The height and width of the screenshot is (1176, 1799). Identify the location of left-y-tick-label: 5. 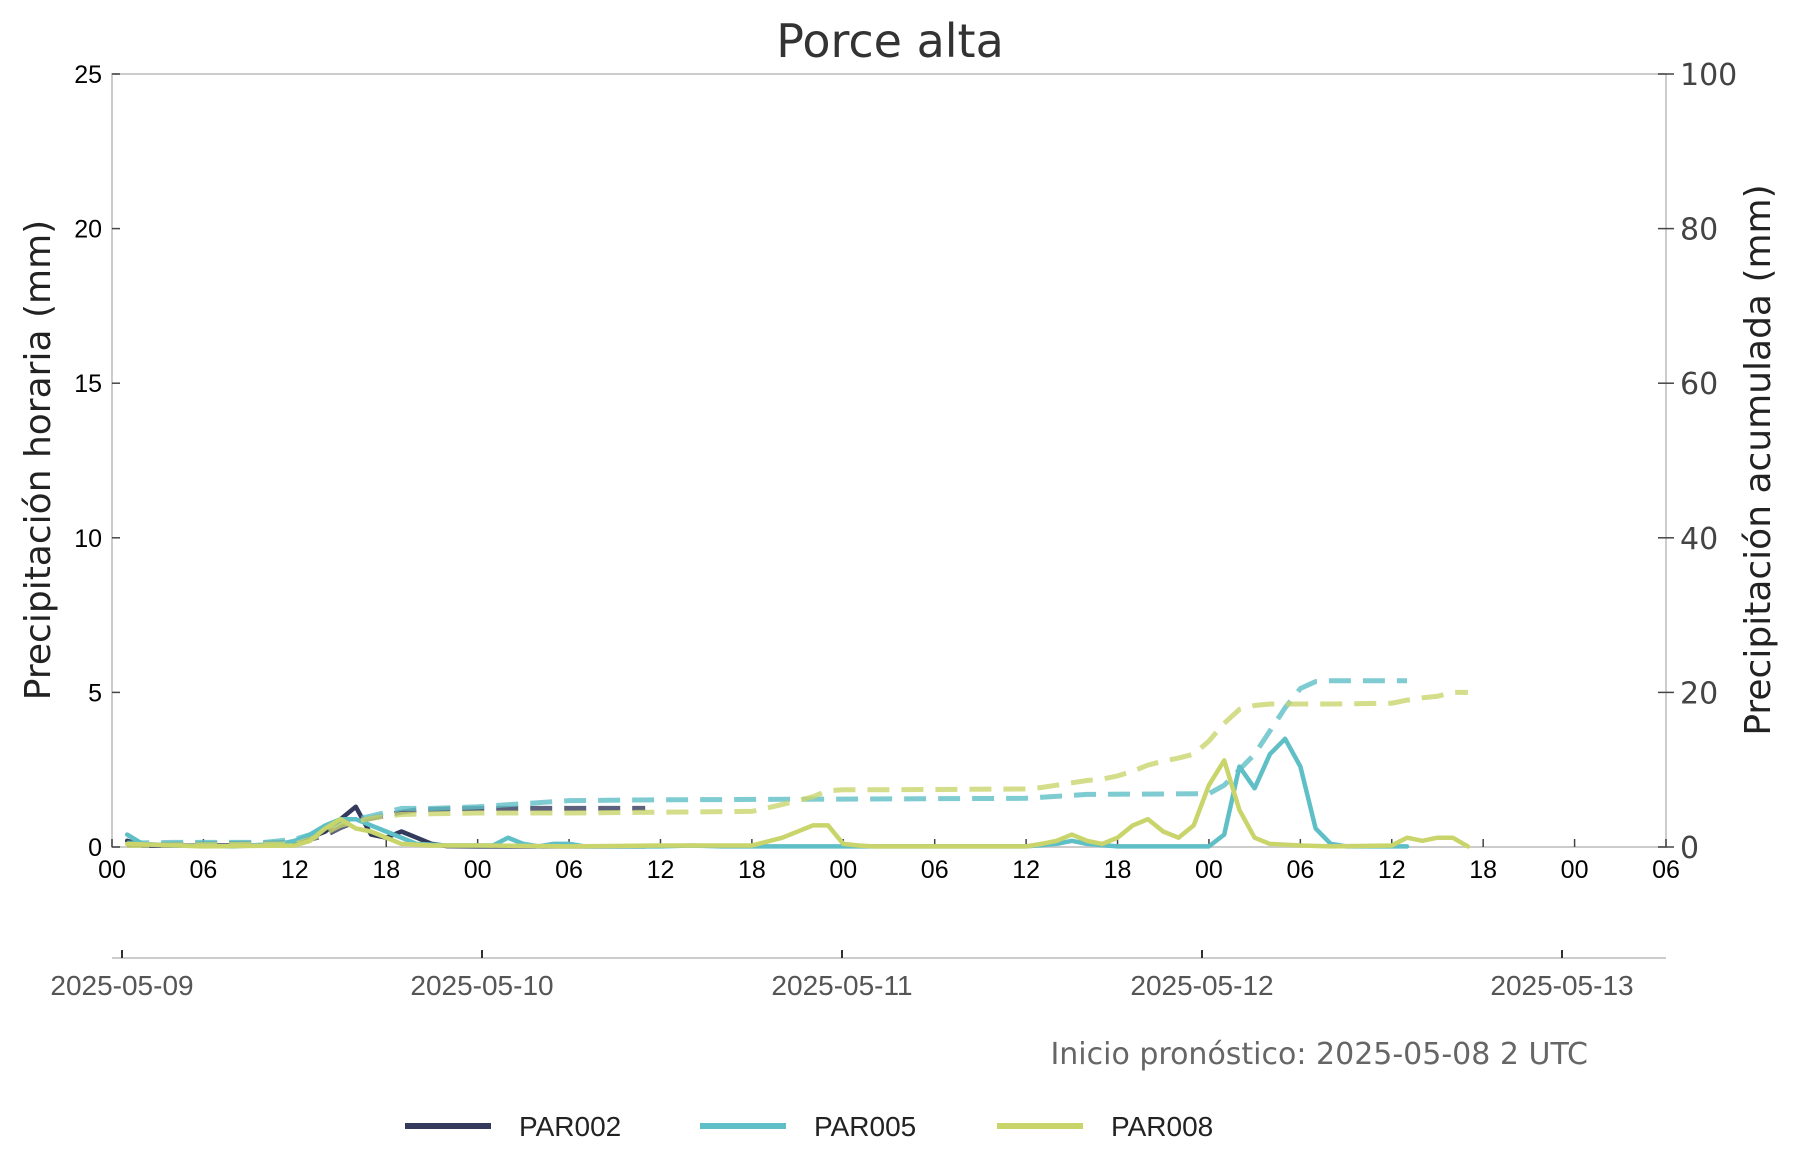
(95, 693).